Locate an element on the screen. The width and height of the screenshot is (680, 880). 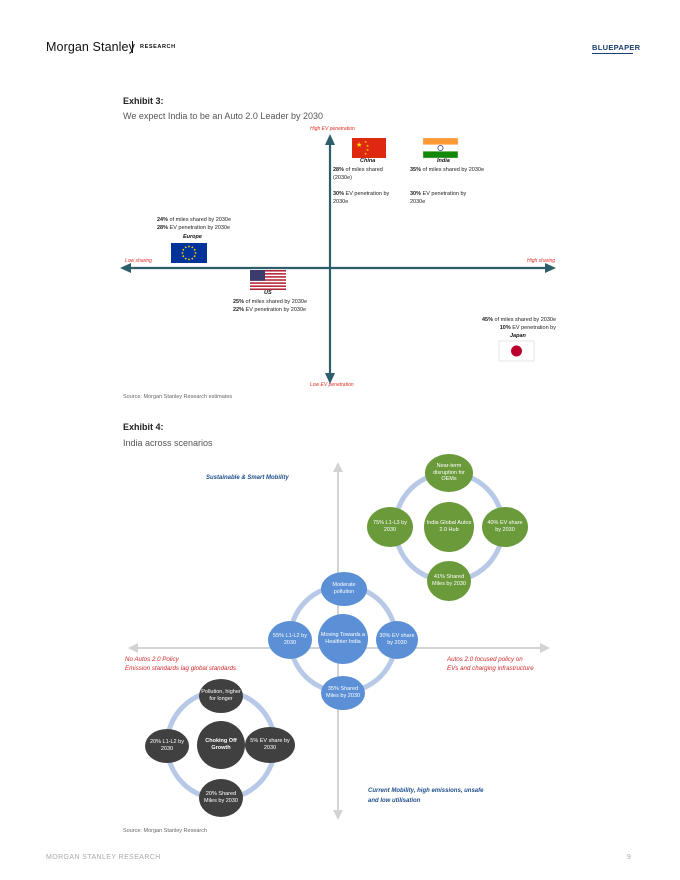
china-name: China is located at coordinates (368, 161).